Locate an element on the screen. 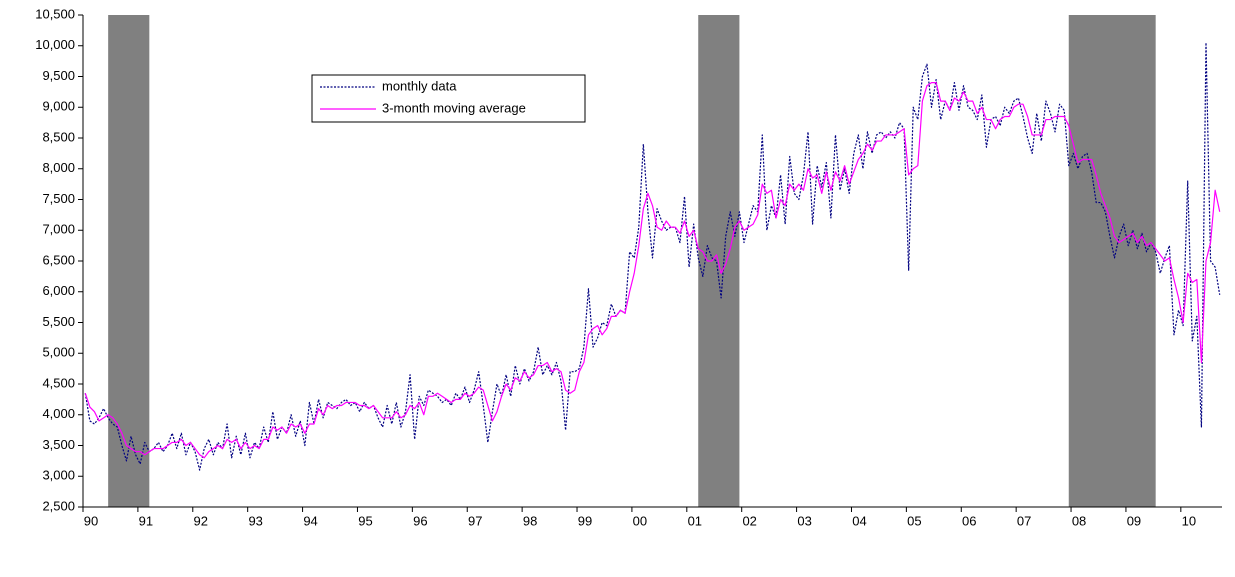 This screenshot has height=577, width=1235. x-tick-label: 05 is located at coordinates (914, 520).